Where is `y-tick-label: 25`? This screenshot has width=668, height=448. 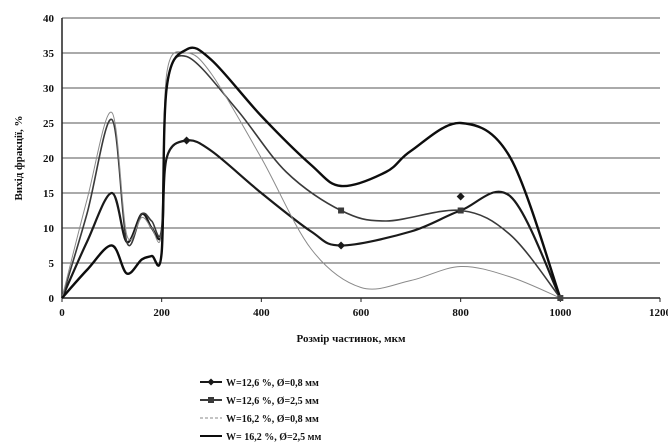 y-tick-label: 25 is located at coordinates (49, 124).